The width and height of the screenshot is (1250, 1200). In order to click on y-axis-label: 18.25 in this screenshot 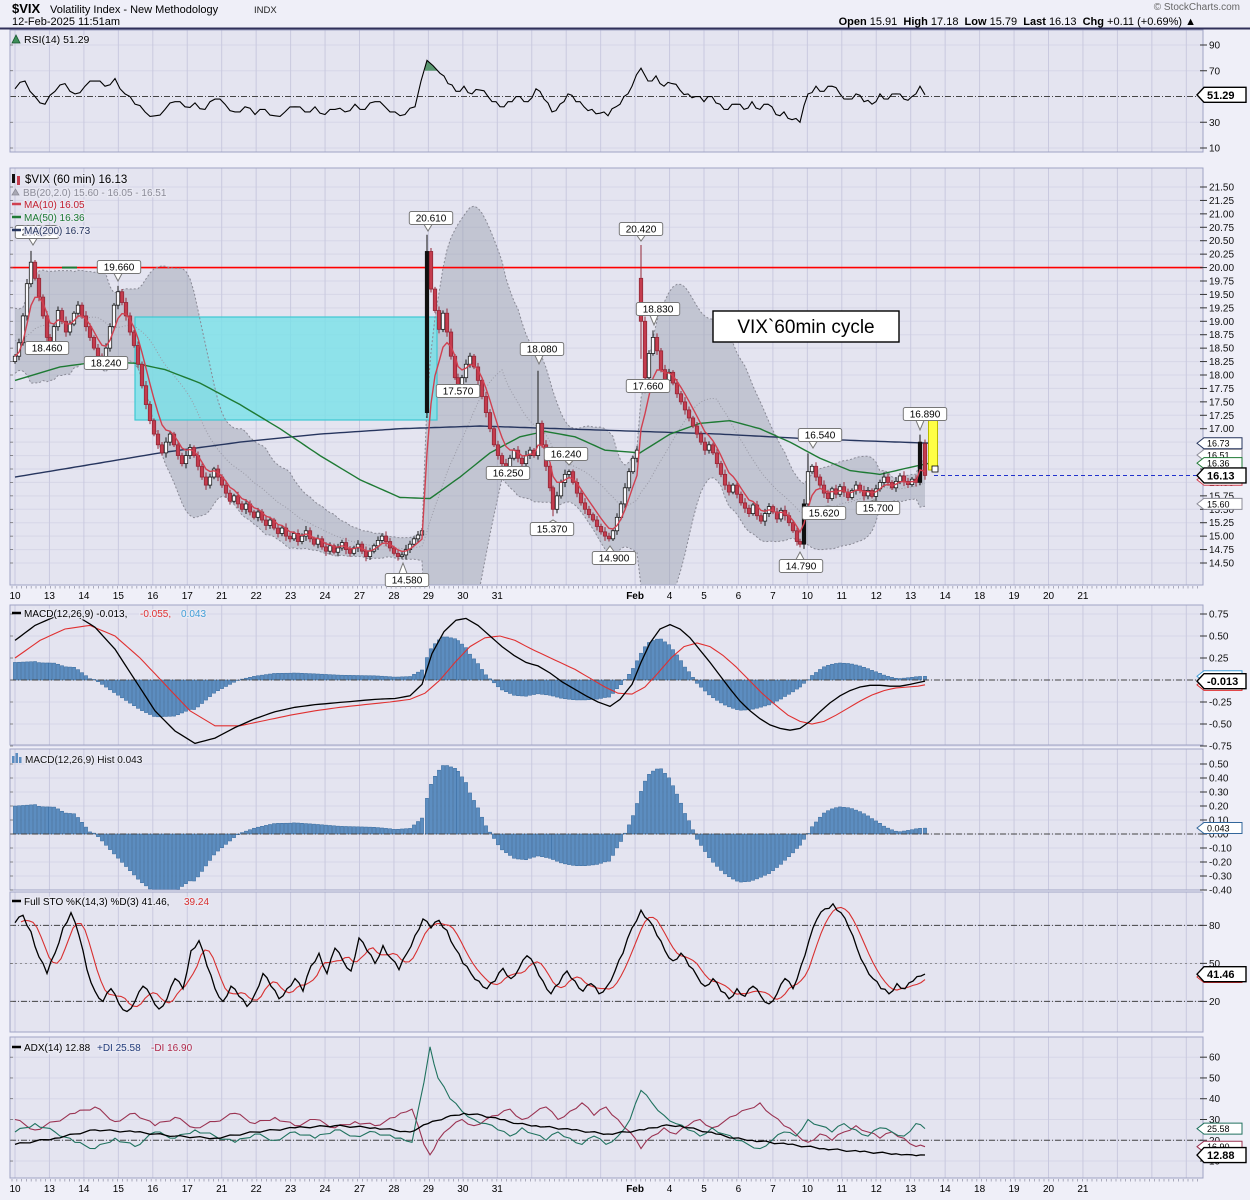, I will do `click(1221, 362)`.